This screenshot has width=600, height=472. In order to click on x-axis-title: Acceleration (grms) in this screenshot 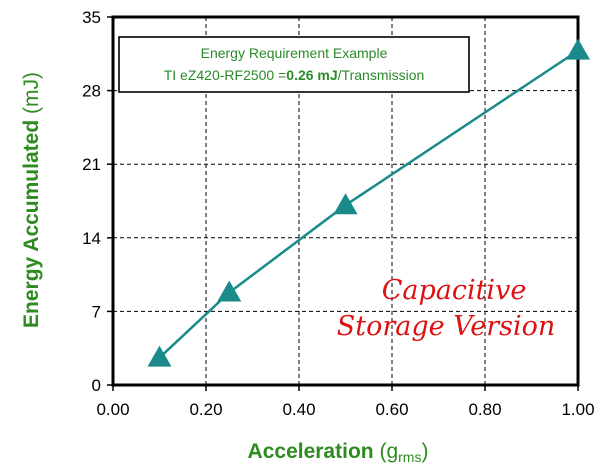, I will do `click(338, 452)`.